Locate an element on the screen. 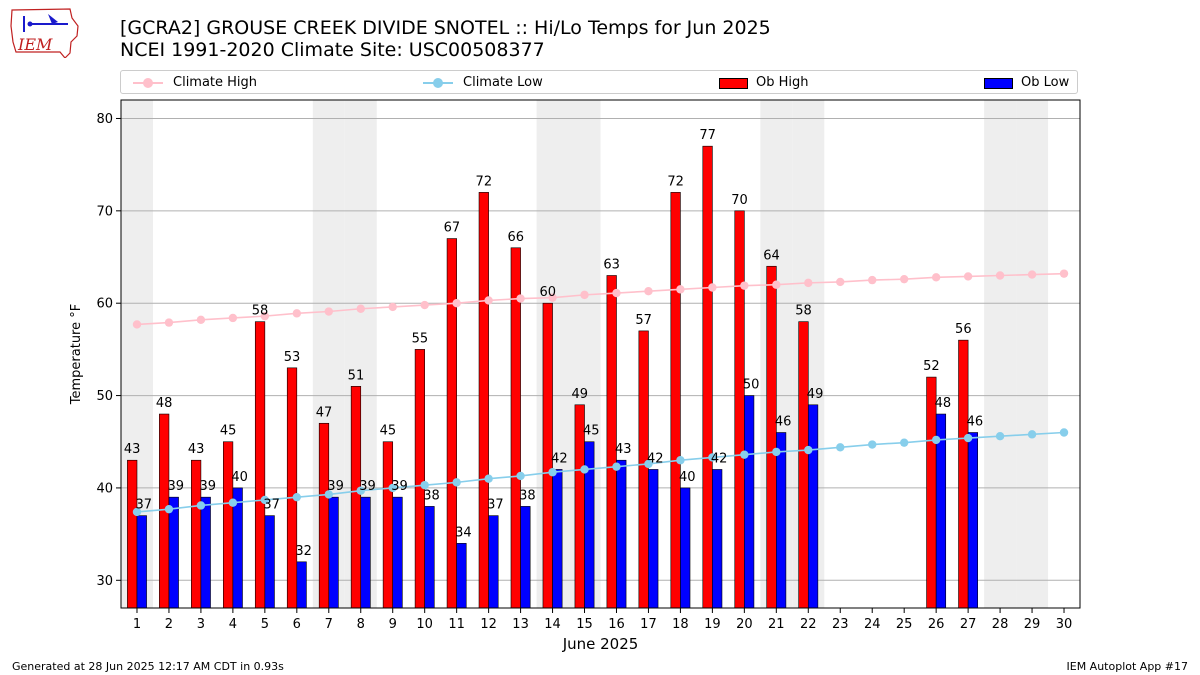  y-tick-label: 30 is located at coordinates (104, 581).